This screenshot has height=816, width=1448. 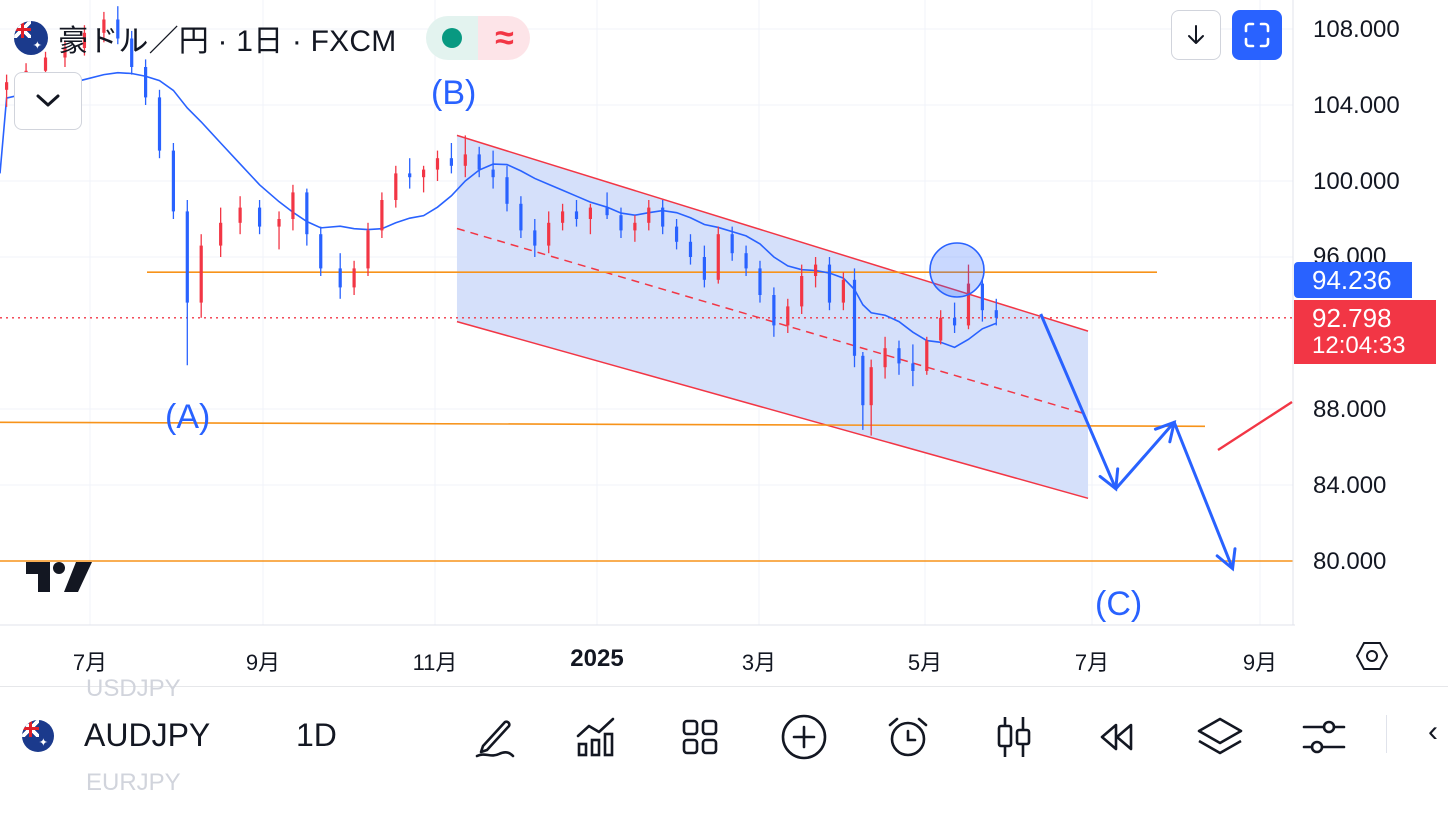 I want to click on fullscreen-button, so click(x=1257, y=35).